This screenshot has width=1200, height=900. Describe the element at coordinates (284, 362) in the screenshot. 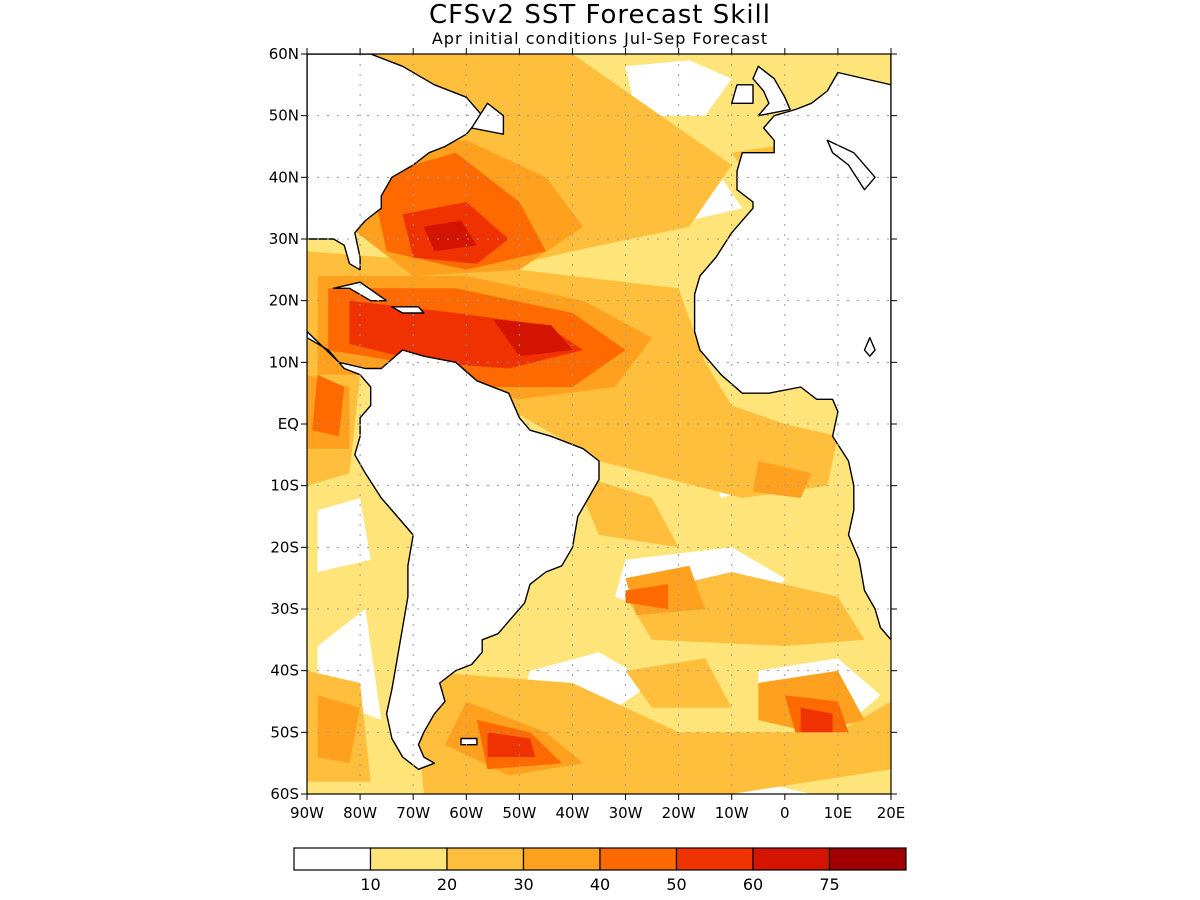

I see `lat-label: 10N` at that location.